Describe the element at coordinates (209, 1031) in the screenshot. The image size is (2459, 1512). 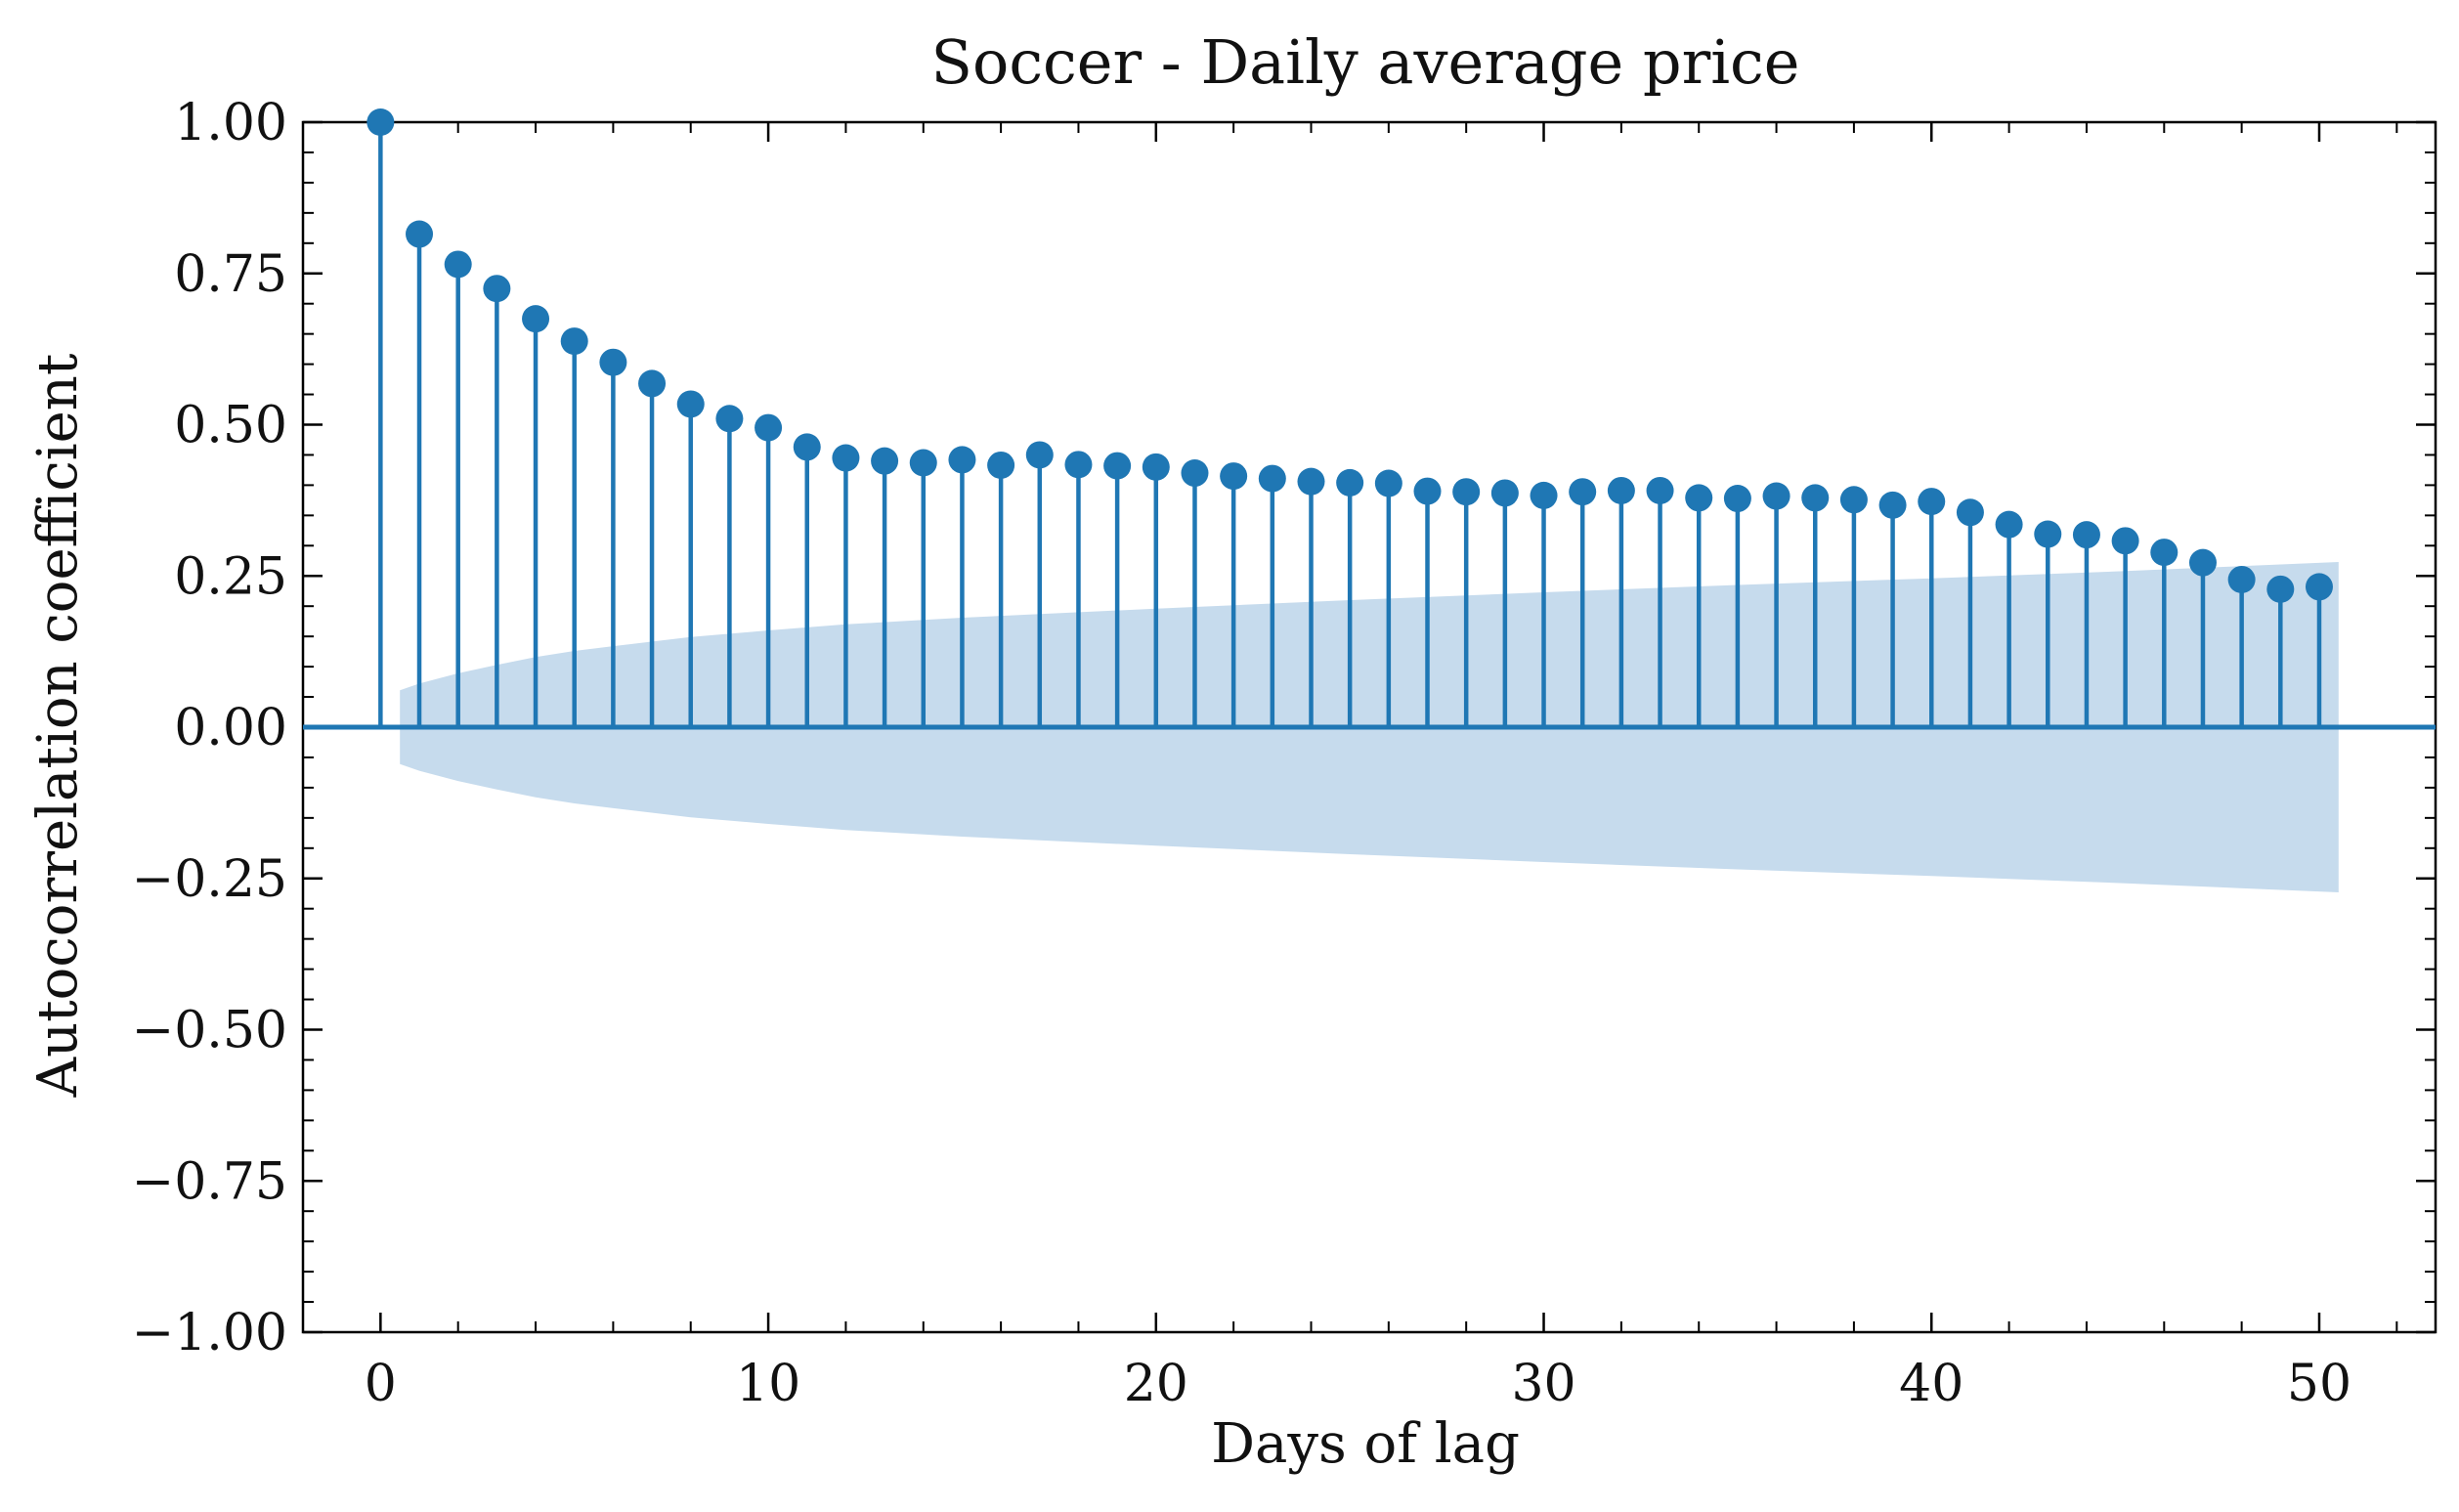
I see `y-tick-label: −0.50` at that location.